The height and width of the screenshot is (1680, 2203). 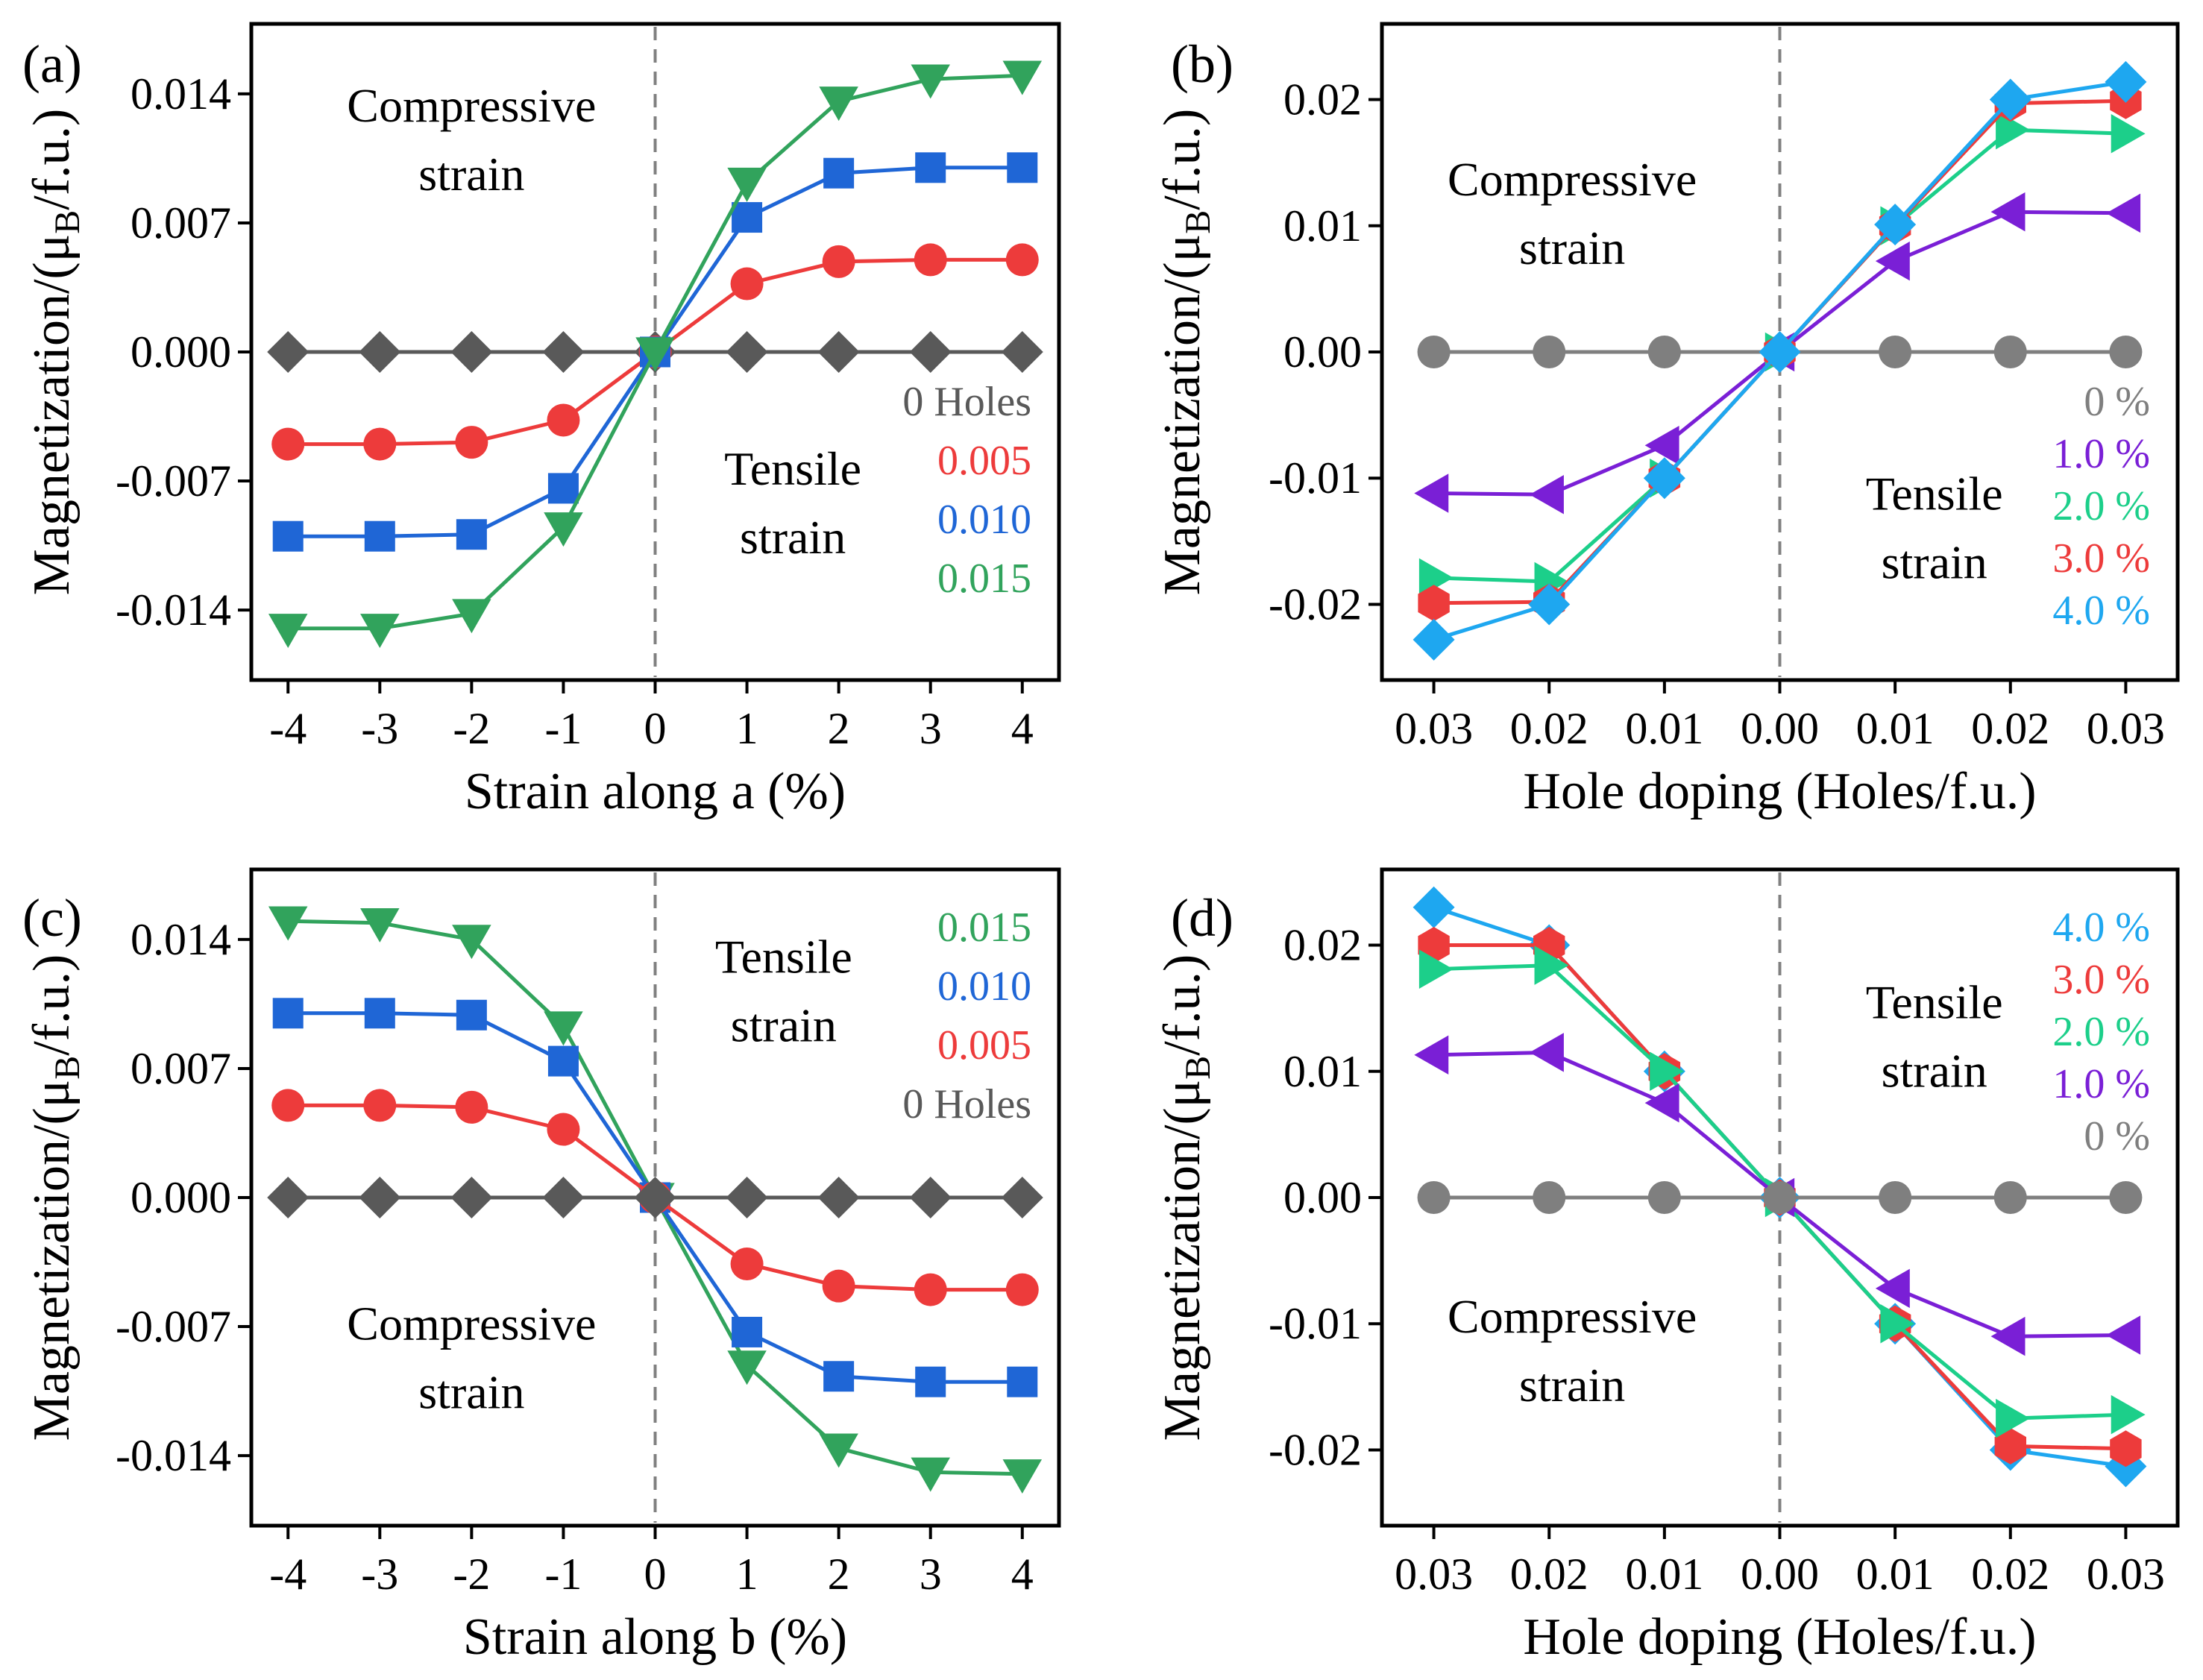 I want to click on x-tick-label: 0, so click(x=655, y=1574).